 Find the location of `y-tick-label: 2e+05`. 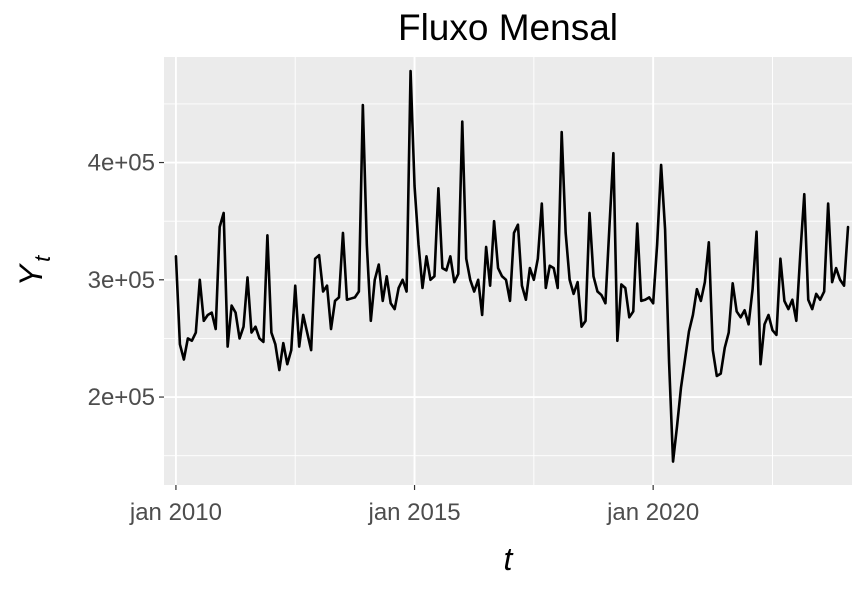

y-tick-label: 2e+05 is located at coordinates (121, 397).